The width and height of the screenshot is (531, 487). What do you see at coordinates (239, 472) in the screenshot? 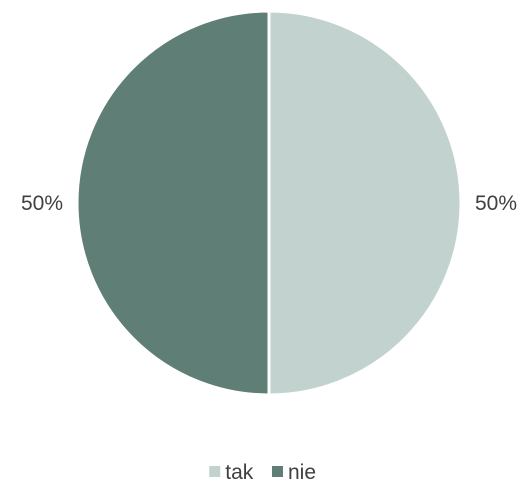
I see `legend-label-tak: tak` at bounding box center [239, 472].